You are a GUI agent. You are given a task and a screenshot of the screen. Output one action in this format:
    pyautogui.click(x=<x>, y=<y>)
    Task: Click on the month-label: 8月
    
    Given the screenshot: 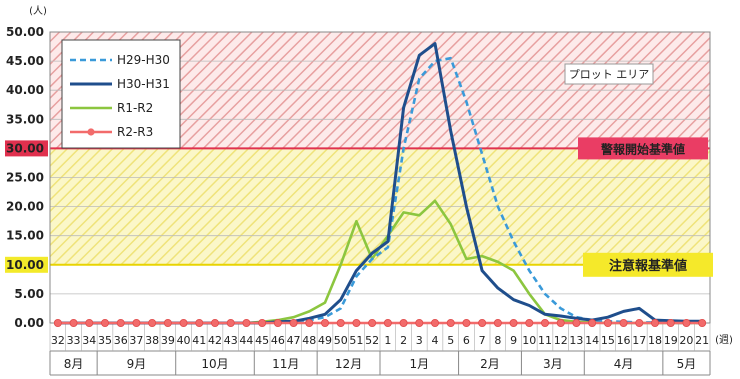 What is the action you would take?
    pyautogui.click(x=74, y=364)
    